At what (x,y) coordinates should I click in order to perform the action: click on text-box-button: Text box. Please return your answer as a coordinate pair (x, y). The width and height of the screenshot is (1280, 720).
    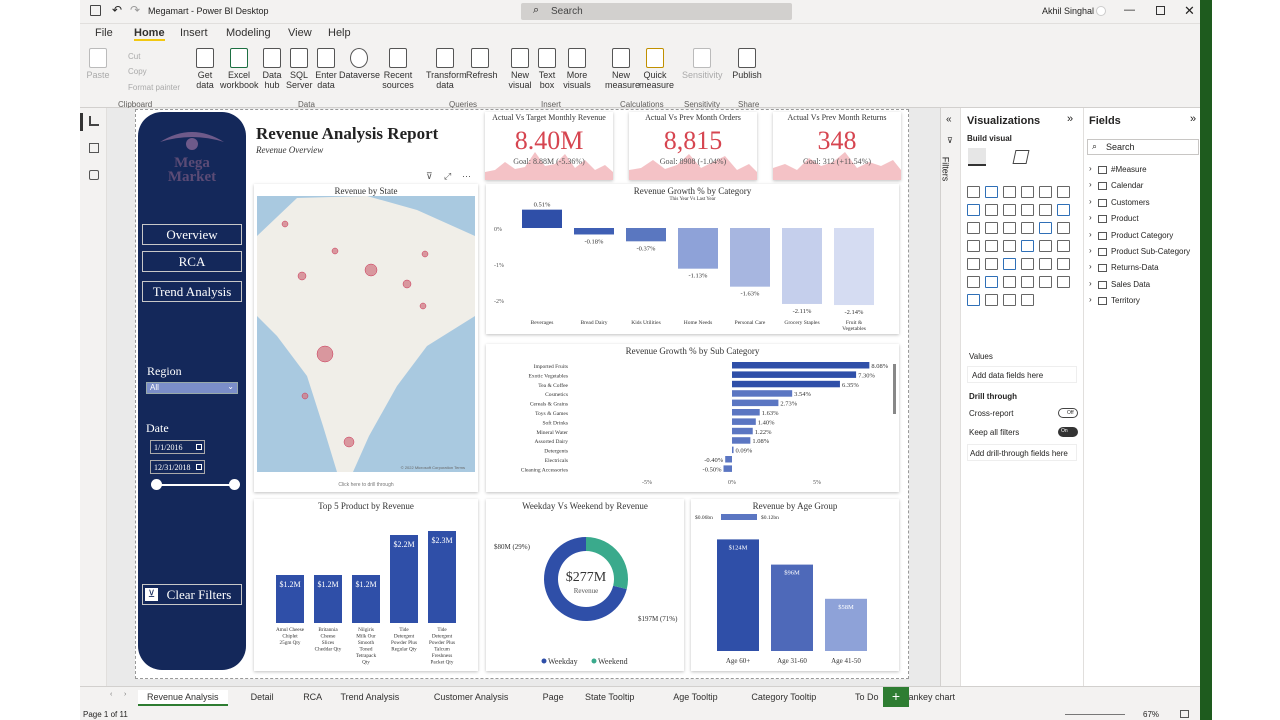
    Looking at the image, I should click on (547, 69).